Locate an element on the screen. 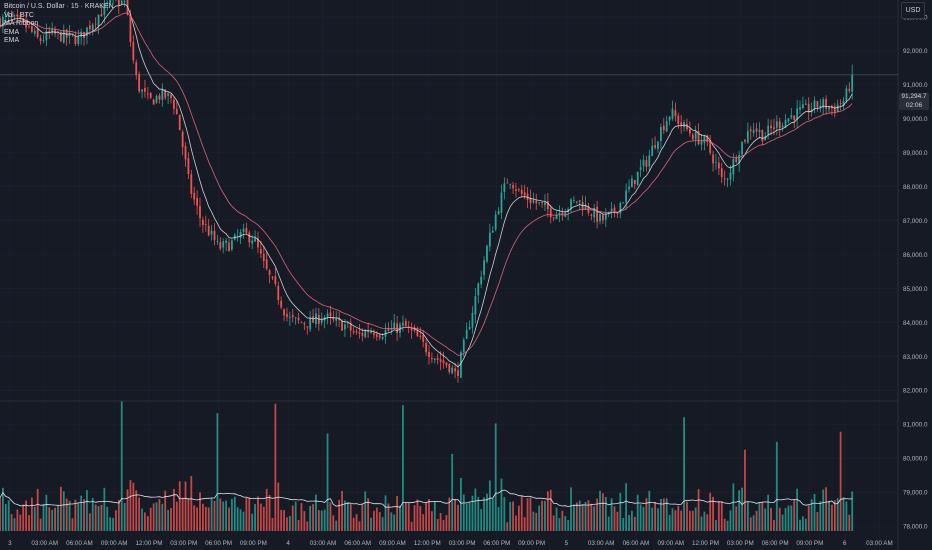 This screenshot has height=550, width=932. price-tick-label: 91,000.0 is located at coordinates (915, 85).